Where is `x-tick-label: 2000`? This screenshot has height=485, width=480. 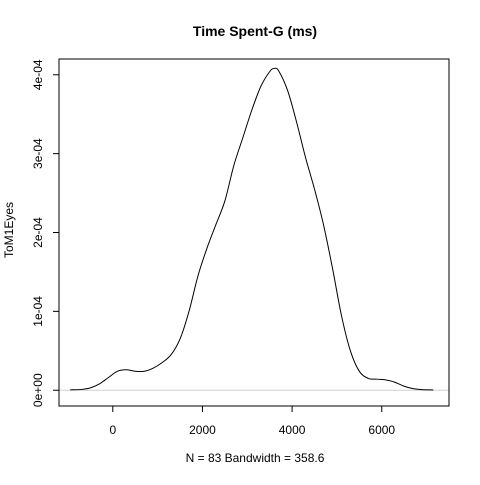 x-tick-label: 2000 is located at coordinates (202, 430).